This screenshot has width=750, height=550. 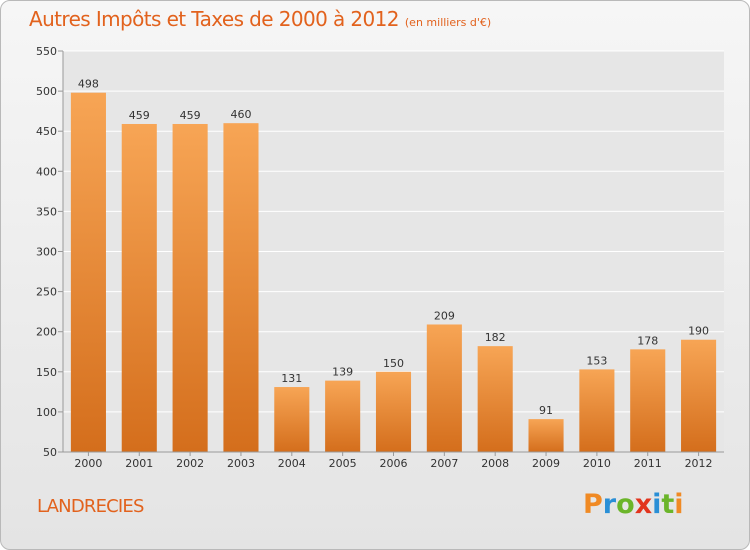 What do you see at coordinates (292, 419) in the screenshot?
I see `bar-2004` at bounding box center [292, 419].